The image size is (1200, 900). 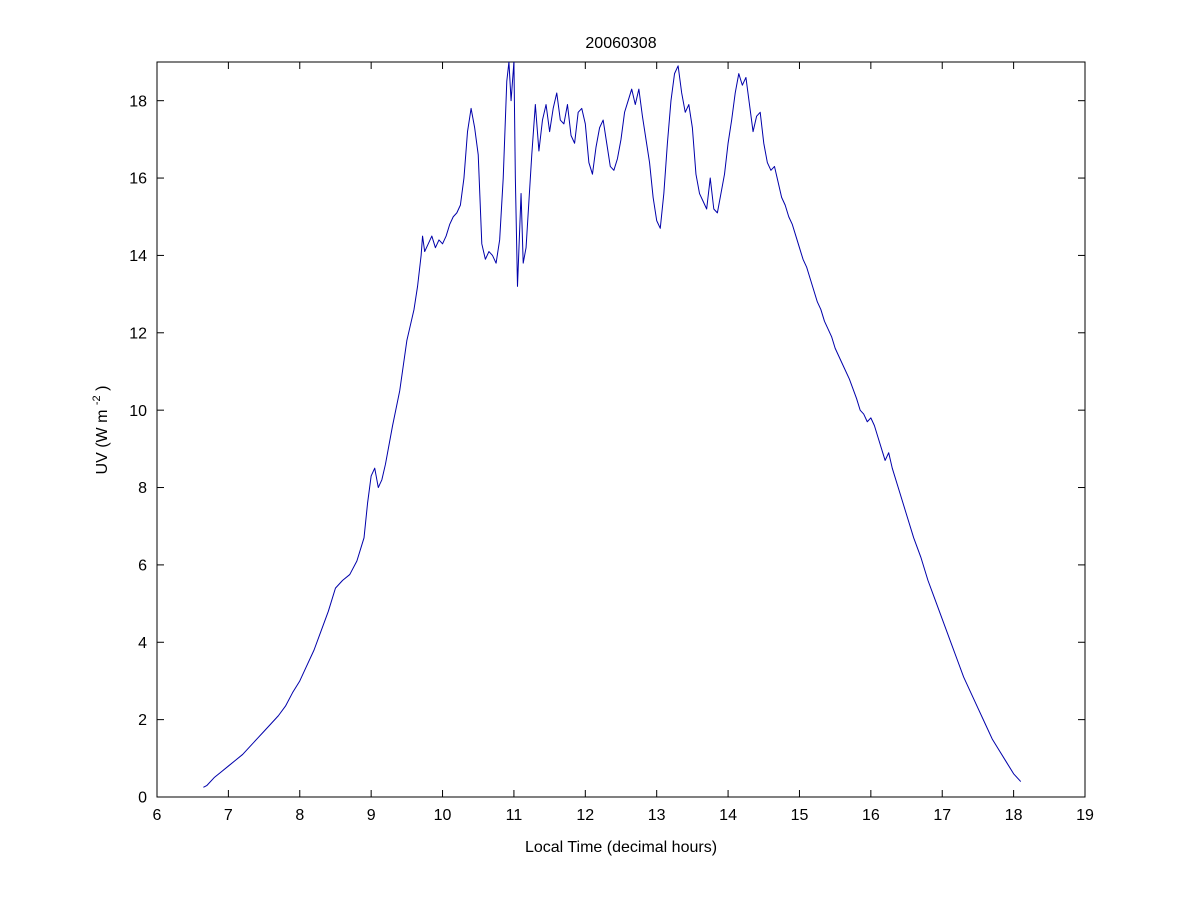 I want to click on y-axis-label-sup: -2, so click(x=97, y=400).